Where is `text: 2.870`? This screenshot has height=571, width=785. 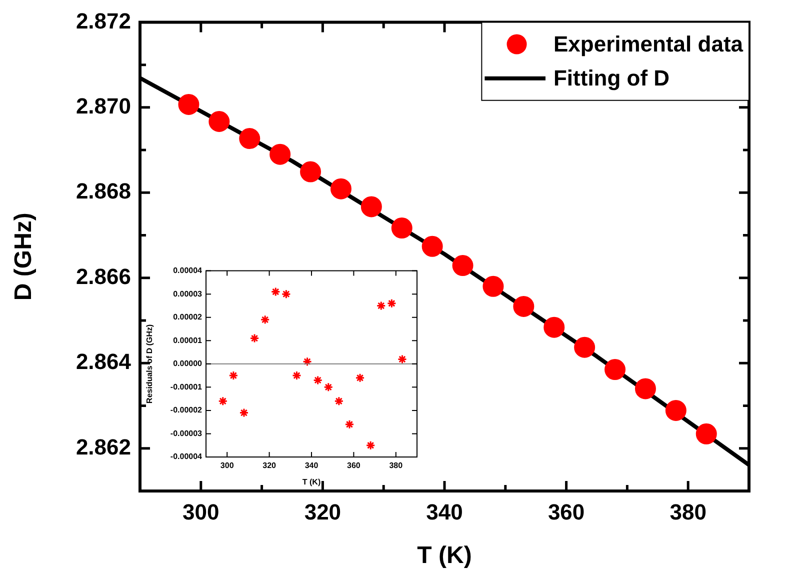
text: 2.870 is located at coordinates (103, 106).